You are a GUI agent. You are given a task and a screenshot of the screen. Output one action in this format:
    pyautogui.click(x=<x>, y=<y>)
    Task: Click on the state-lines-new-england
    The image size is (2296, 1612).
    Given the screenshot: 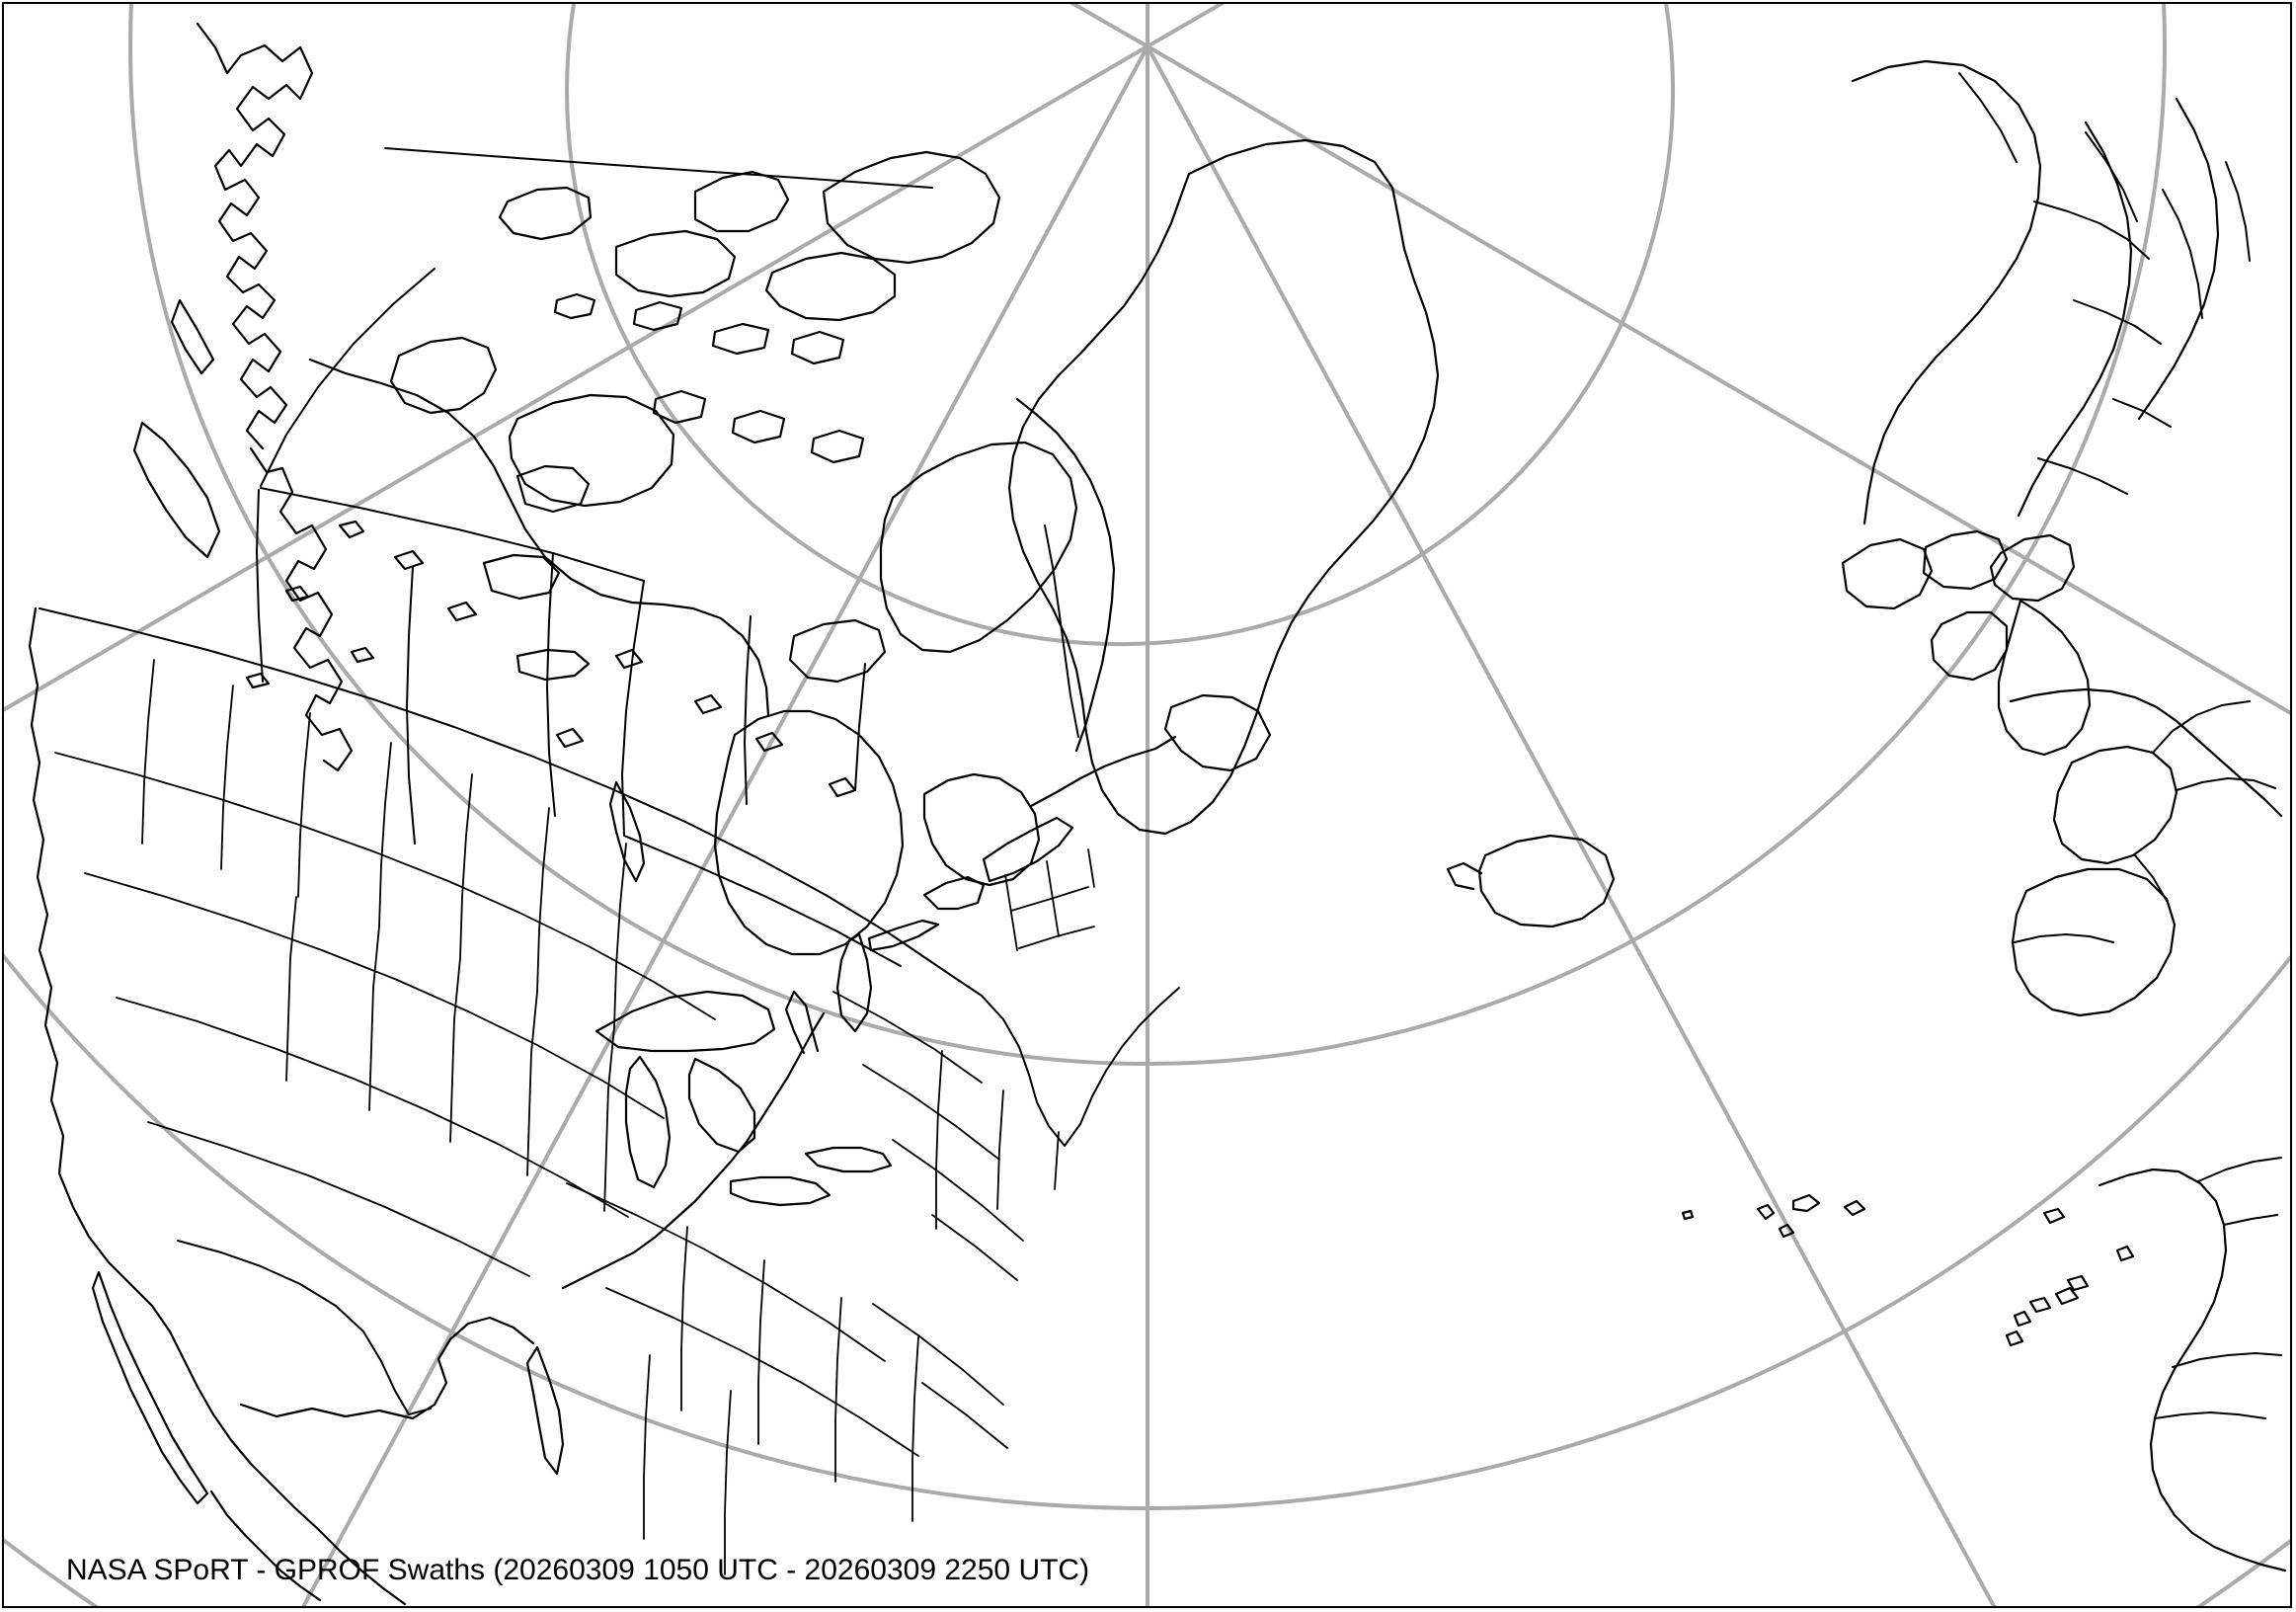 What is the action you would take?
    pyautogui.click(x=1049, y=899)
    